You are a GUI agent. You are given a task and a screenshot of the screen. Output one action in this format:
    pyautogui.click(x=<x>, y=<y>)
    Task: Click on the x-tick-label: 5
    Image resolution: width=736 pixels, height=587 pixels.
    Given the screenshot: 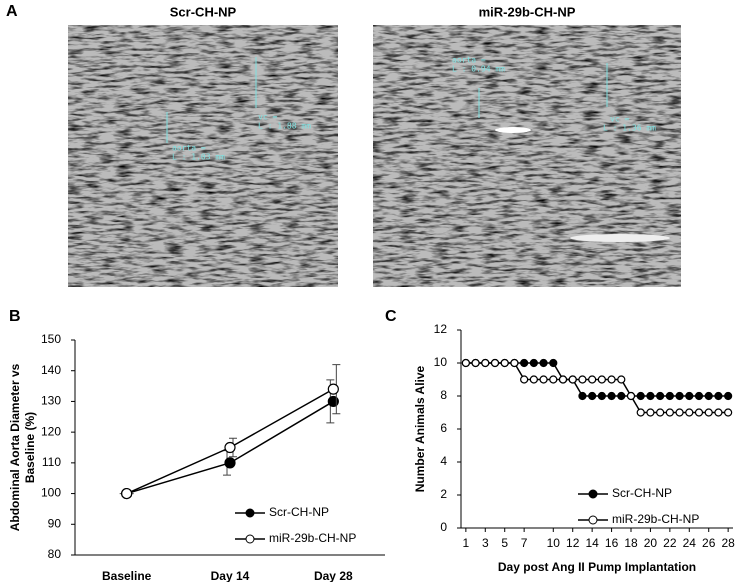 What is the action you would take?
    pyautogui.click(x=504, y=543)
    